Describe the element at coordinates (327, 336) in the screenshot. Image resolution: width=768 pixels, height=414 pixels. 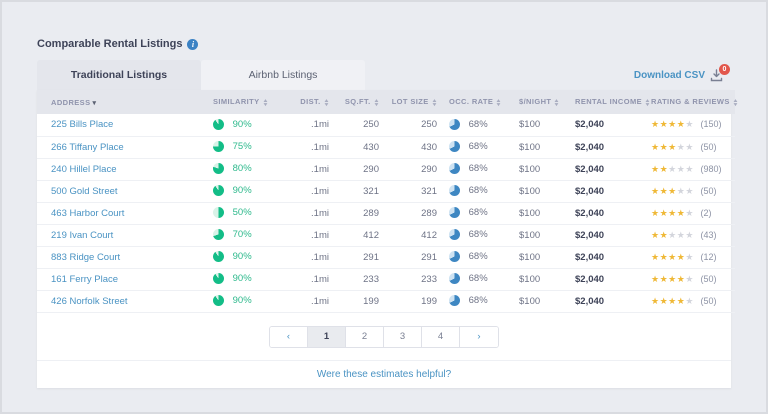
I see `pagination-page-1: 1` at that location.